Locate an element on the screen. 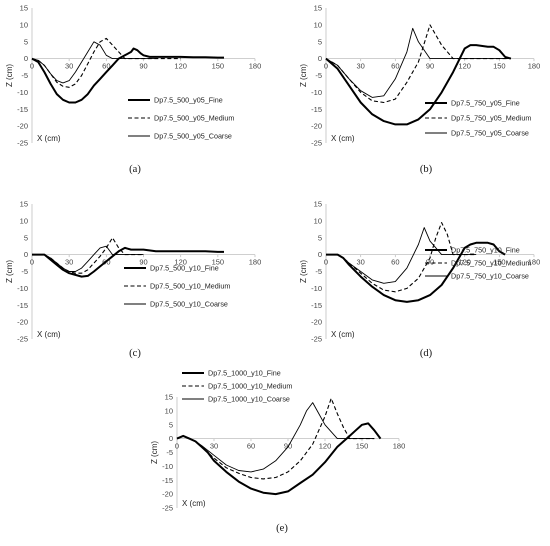 Image resolution: width=550 pixels, height=546 pixels. legend-label: Dp7.5_500_y10_Coarse is located at coordinates (189, 304).